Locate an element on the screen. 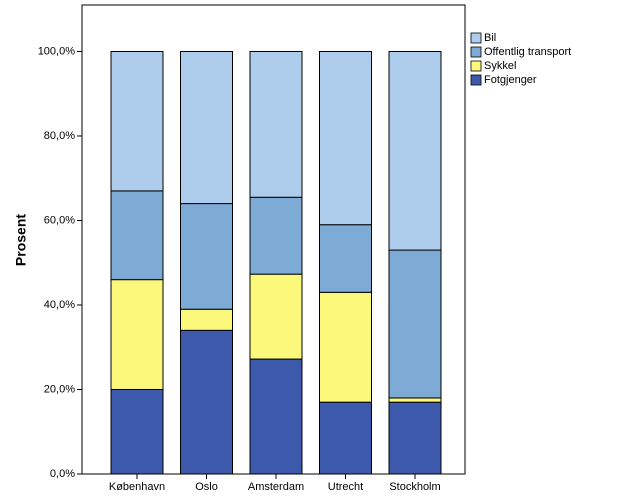 The width and height of the screenshot is (626, 501). legend-label: Bil is located at coordinates (490, 38).